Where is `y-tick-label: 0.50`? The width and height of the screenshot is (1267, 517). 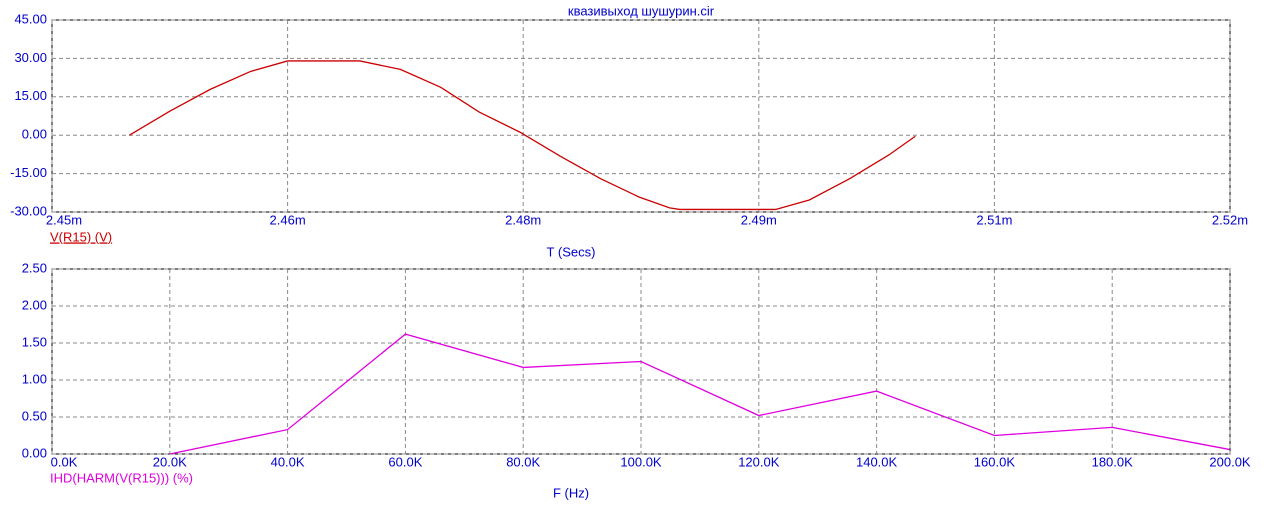
y-tick-label: 0.50 is located at coordinates (34, 415).